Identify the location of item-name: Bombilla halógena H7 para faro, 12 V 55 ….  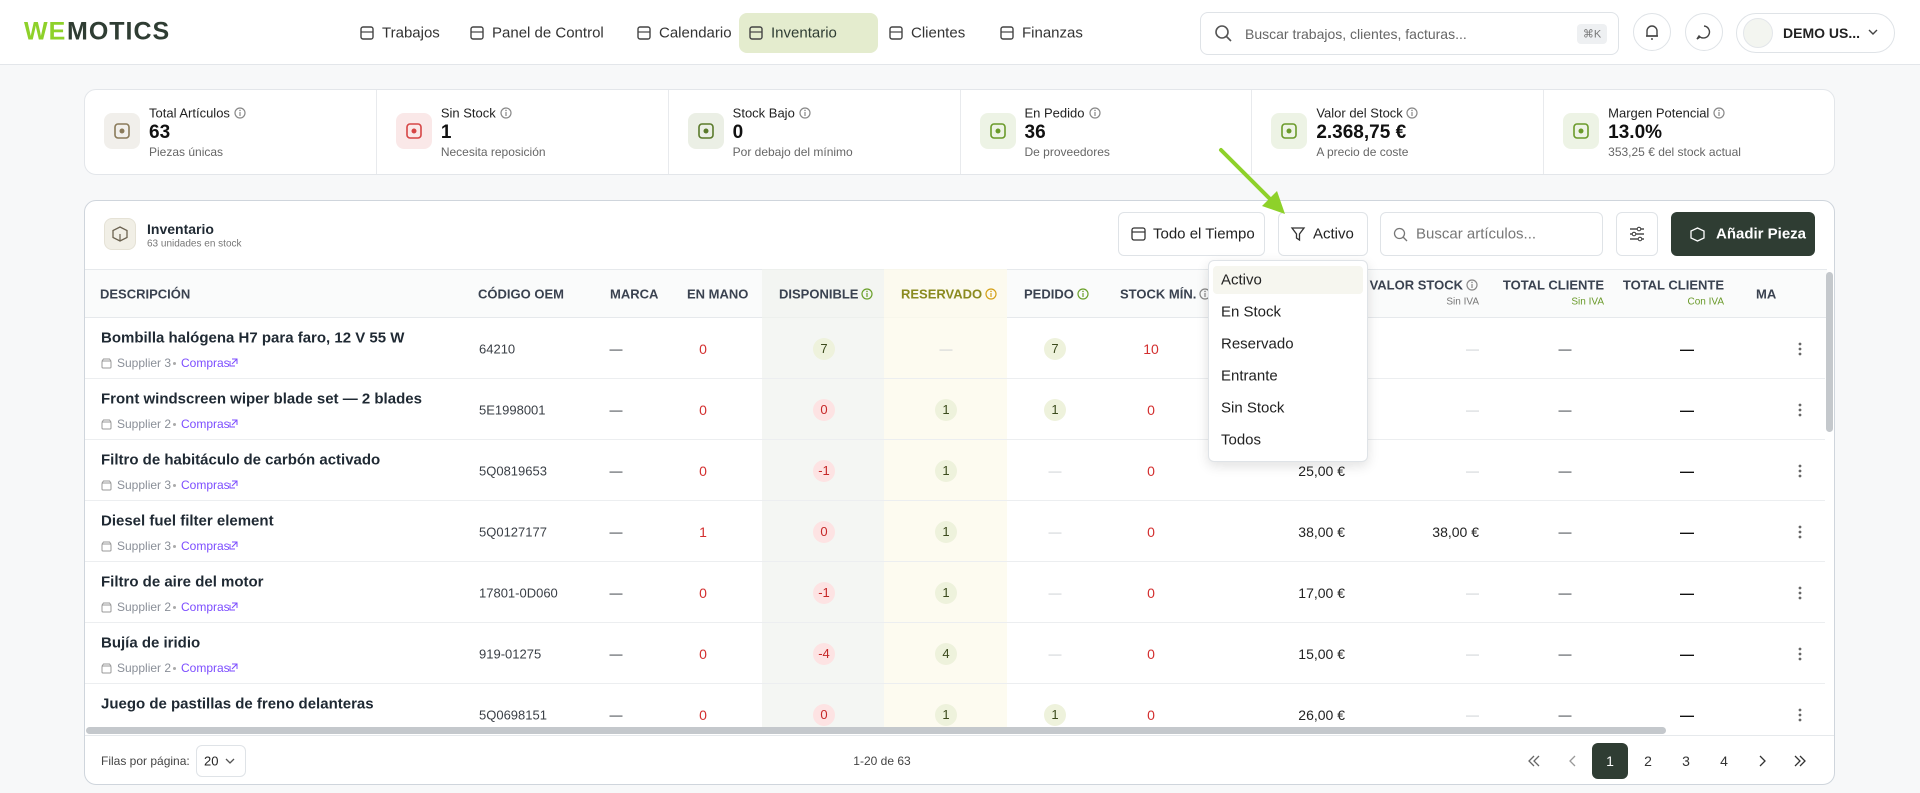
(253, 338).